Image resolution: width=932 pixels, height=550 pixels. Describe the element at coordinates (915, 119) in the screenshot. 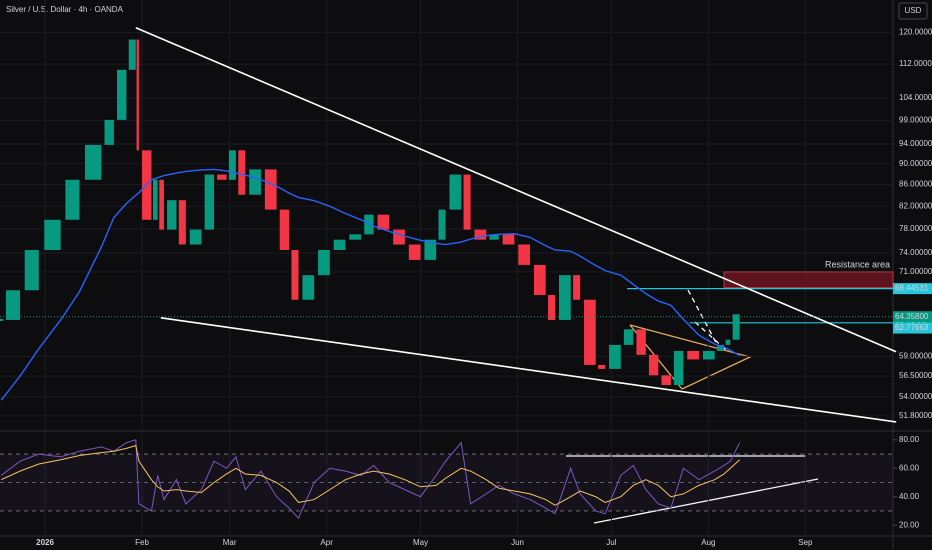

I see `y-tick-label: 99.00000` at that location.